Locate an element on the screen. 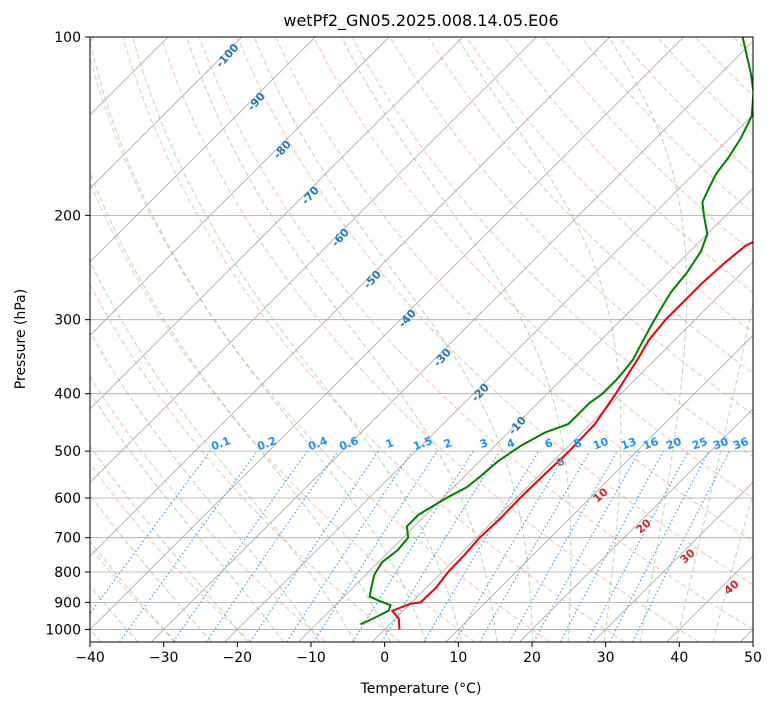  y-tick-label: 100 is located at coordinates (67, 38).